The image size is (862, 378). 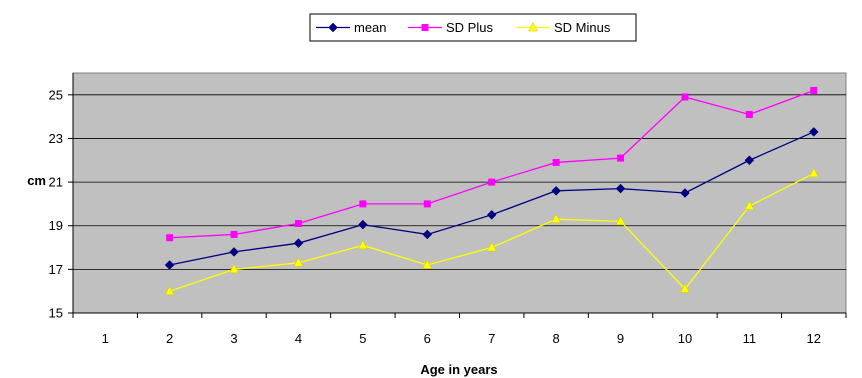 I want to click on legend-marker-sd-plus, so click(x=425, y=27).